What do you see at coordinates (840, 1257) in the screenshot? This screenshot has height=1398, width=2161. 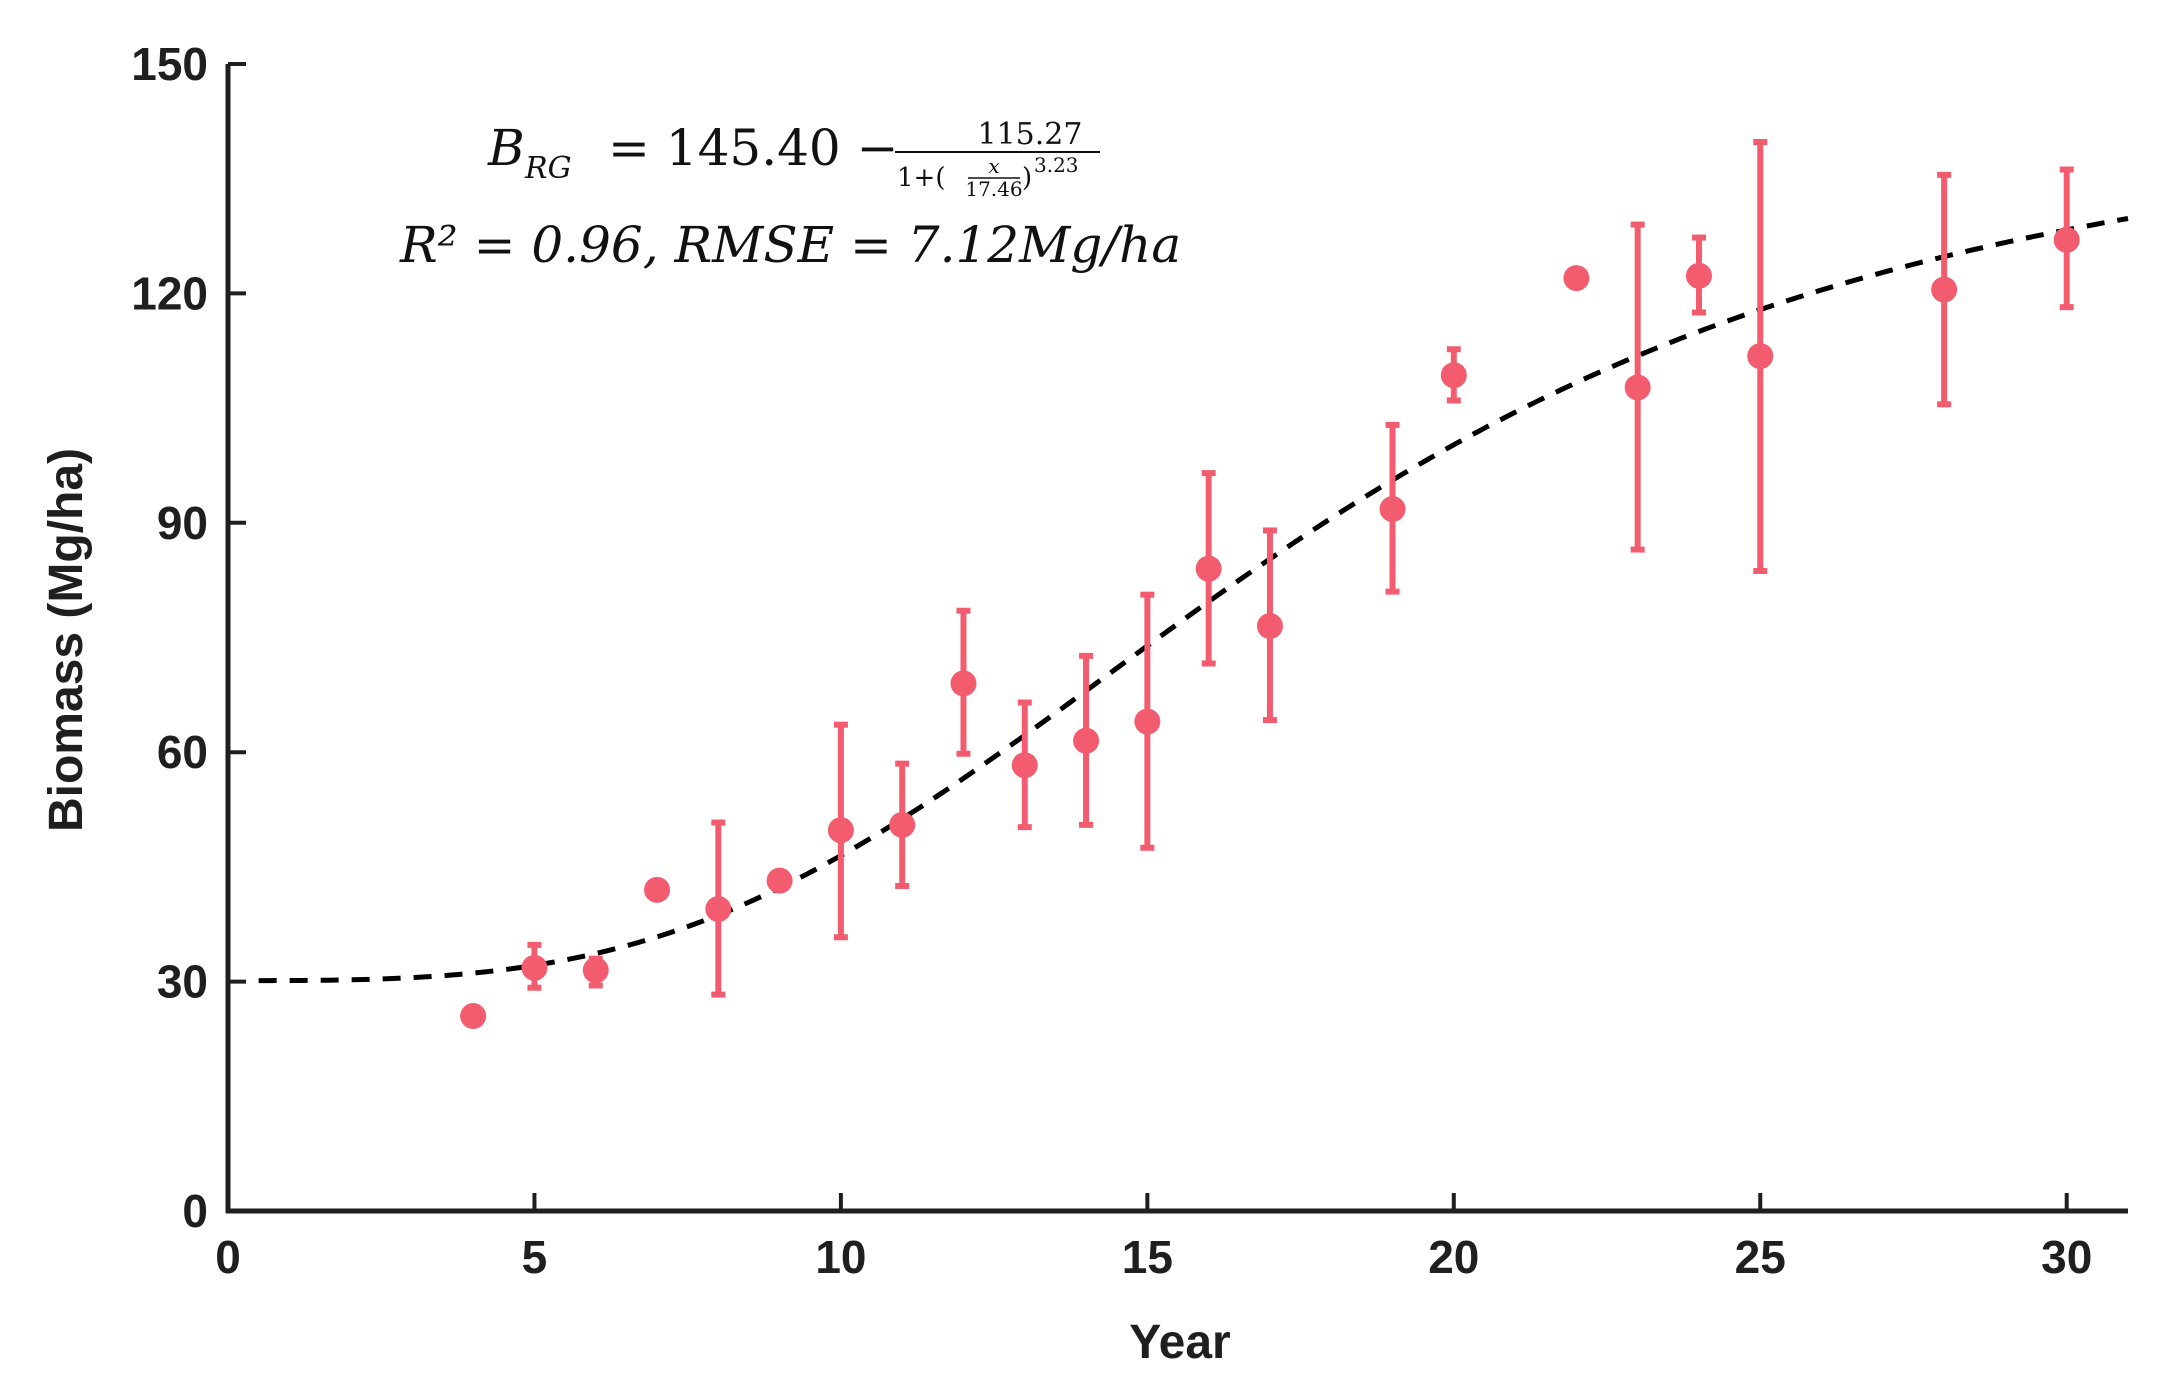 I see `x-tick-label: 10` at bounding box center [840, 1257].